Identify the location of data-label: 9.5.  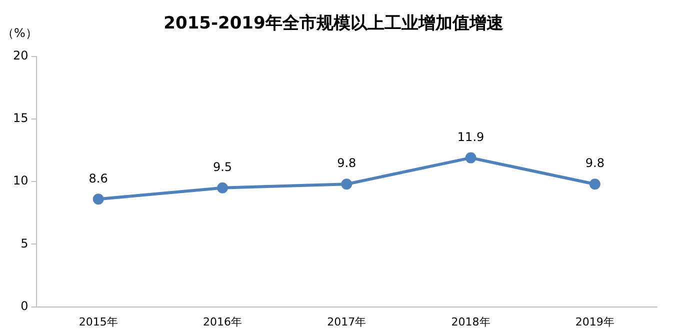
(222, 167).